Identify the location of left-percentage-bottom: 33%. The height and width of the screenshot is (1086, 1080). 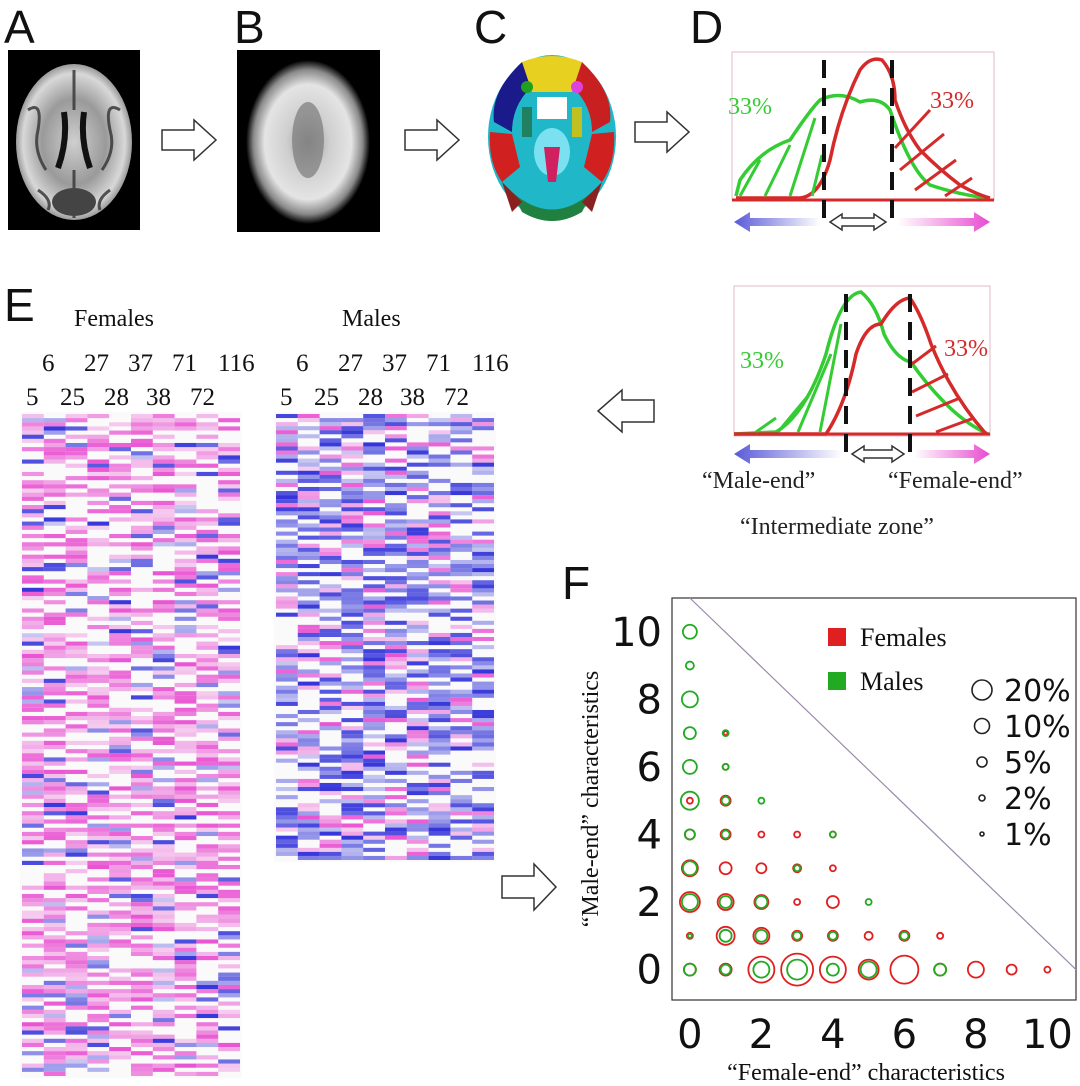
(762, 361).